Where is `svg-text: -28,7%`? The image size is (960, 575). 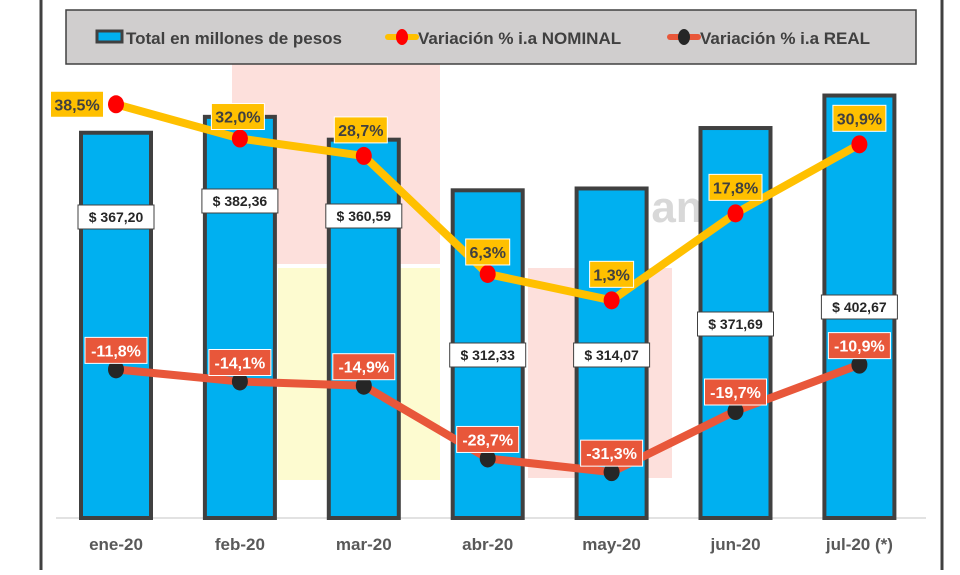
svg-text: -28,7% is located at coordinates (487, 440).